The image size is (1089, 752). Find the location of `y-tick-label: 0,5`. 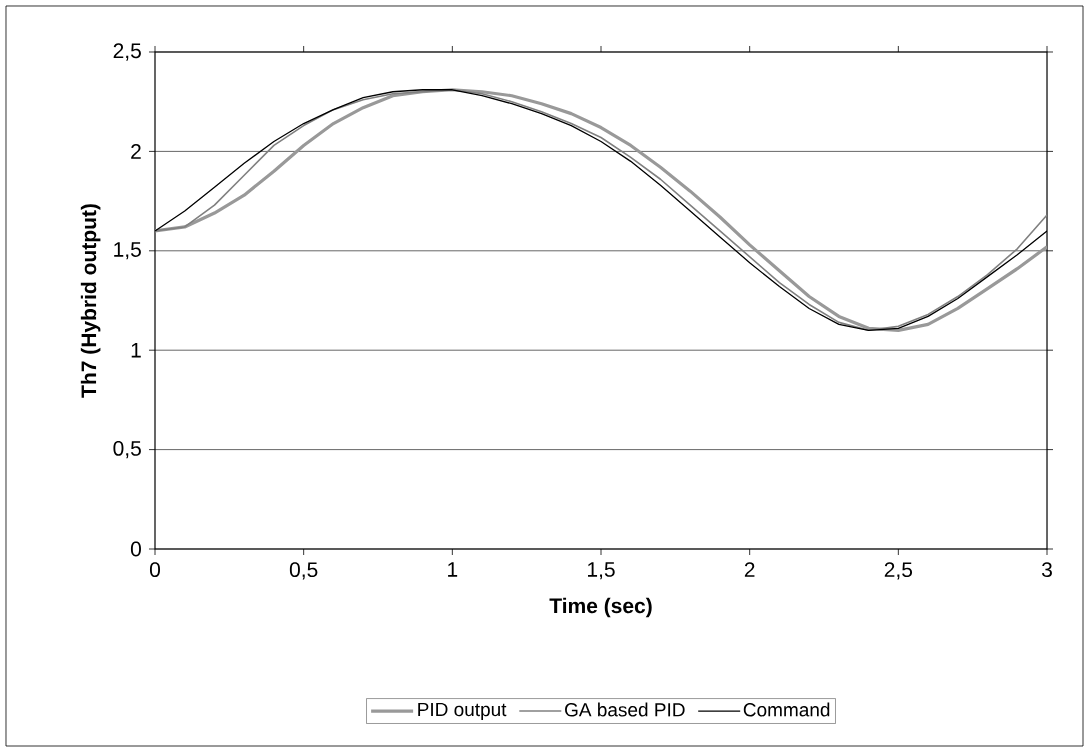

y-tick-label: 0,5 is located at coordinates (127, 449).